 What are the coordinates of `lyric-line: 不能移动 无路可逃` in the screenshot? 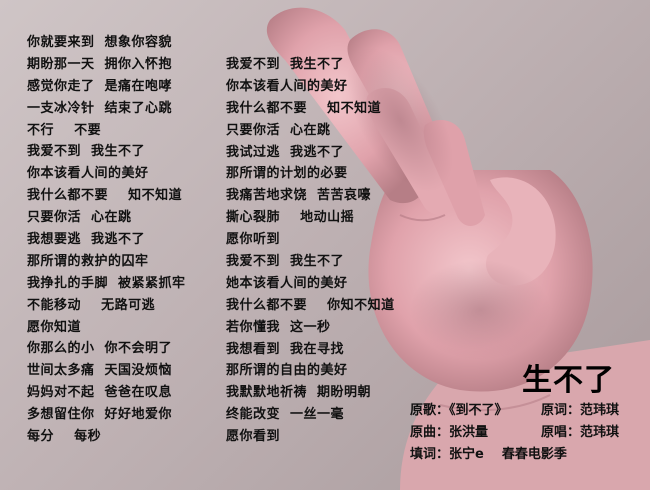 It's located at (91, 305).